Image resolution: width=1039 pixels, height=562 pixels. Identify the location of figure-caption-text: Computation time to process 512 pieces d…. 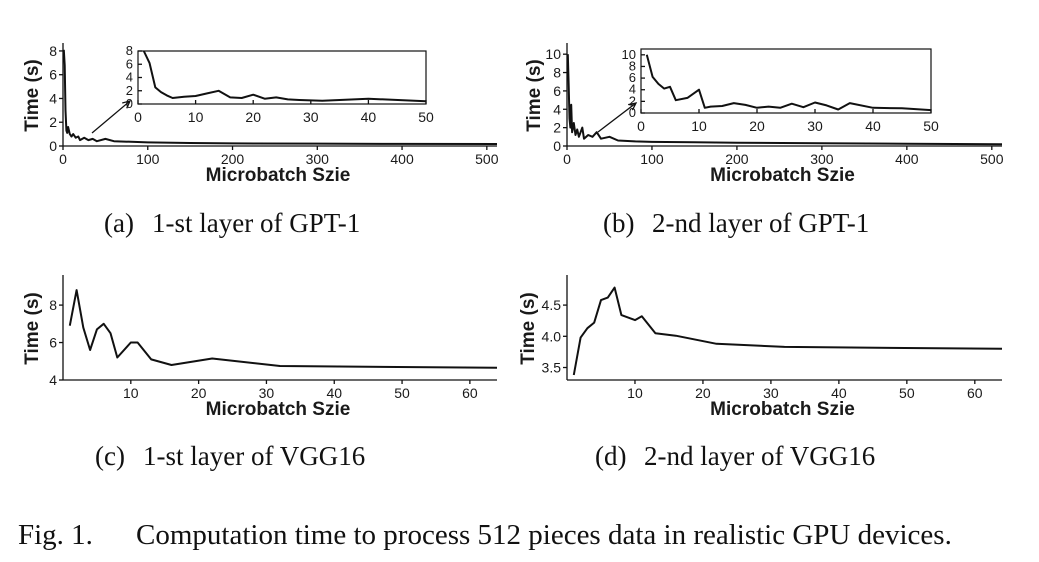
(544, 535).